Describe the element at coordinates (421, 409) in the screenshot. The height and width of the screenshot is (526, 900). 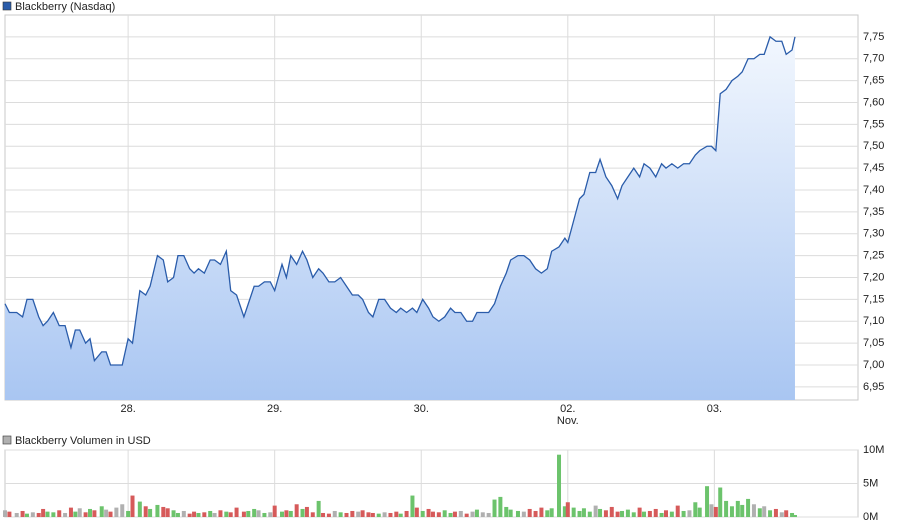
I see `x-tick-label: 30.` at that location.